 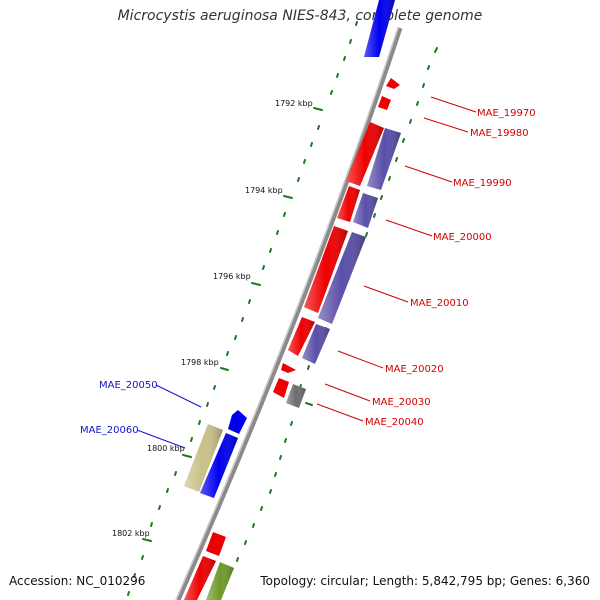 What do you see at coordinates (296, 396) in the screenshot?
I see `cds-mae-20040-shade` at bounding box center [296, 396].